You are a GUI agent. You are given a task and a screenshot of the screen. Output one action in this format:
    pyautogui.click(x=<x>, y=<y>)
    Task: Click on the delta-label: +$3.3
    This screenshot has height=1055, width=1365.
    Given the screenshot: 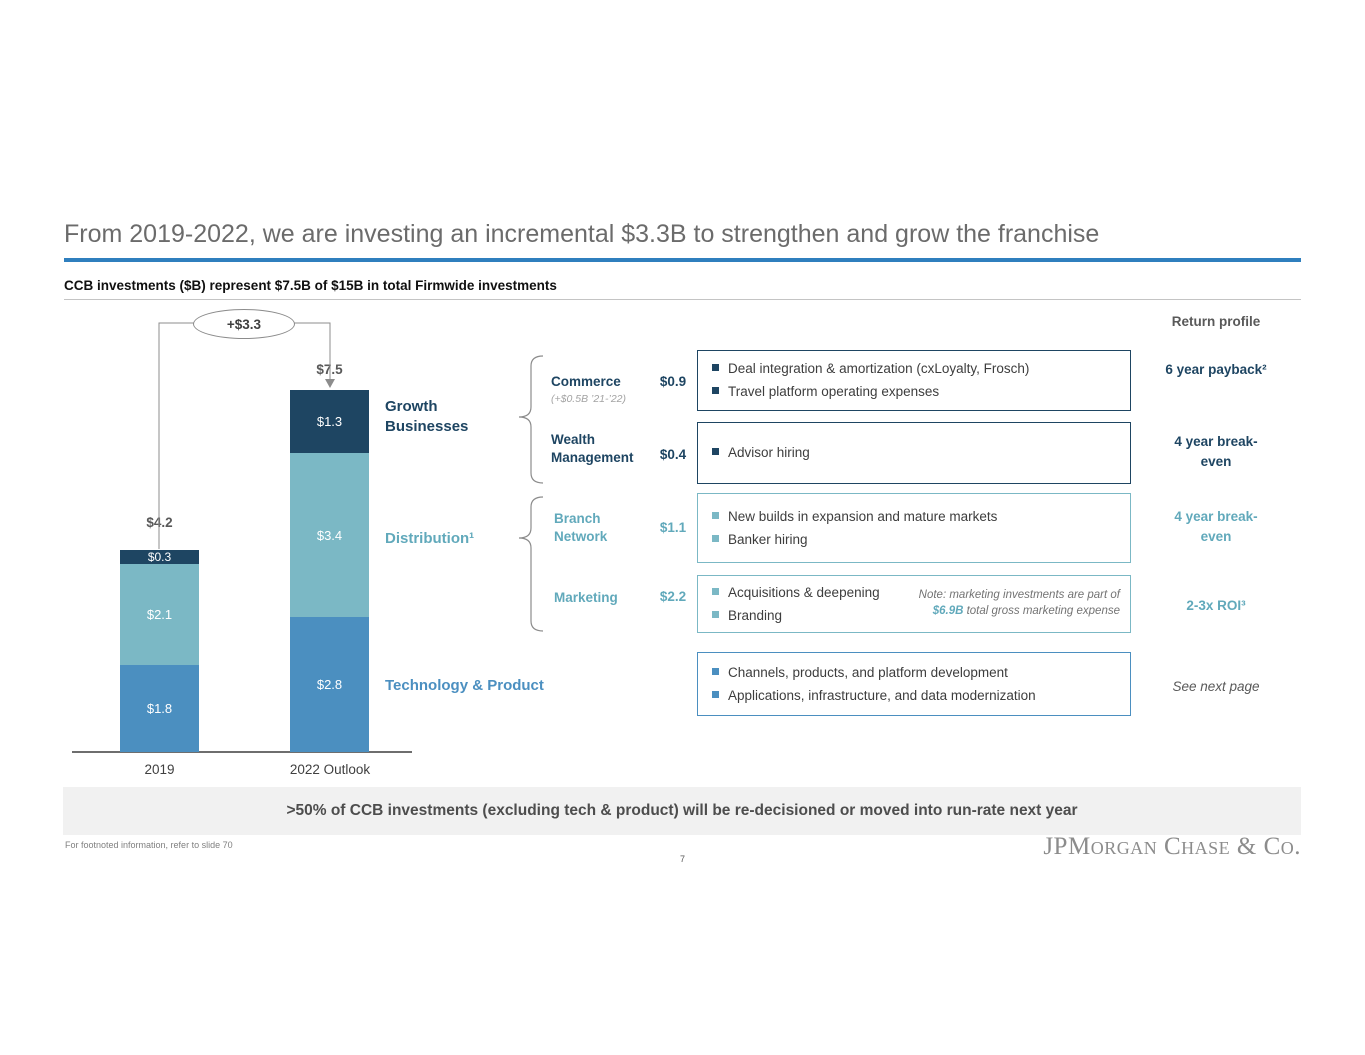 What is the action you would take?
    pyautogui.click(x=244, y=324)
    